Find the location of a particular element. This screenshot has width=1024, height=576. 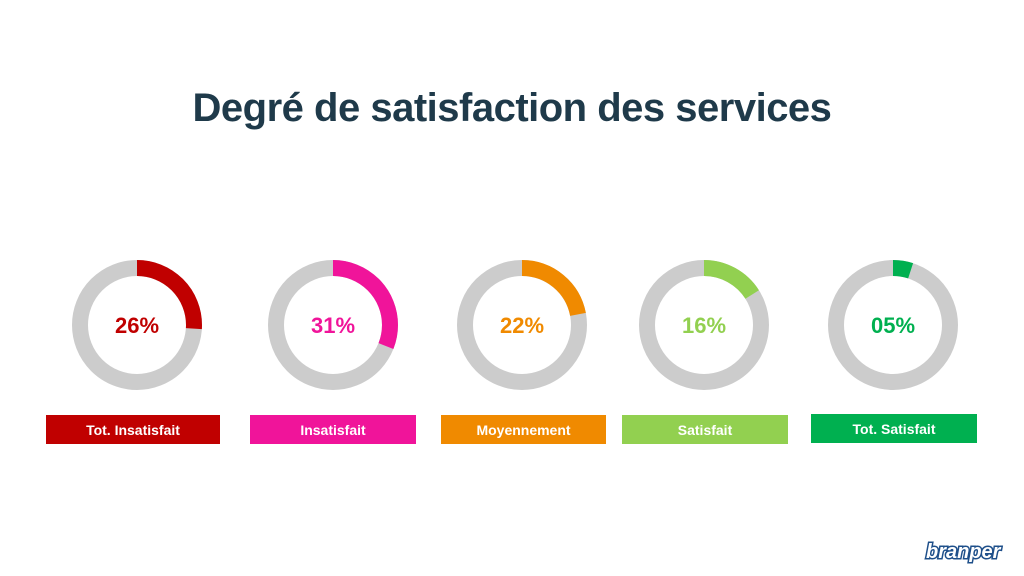

donut-percent-label: 05% is located at coordinates (893, 325).